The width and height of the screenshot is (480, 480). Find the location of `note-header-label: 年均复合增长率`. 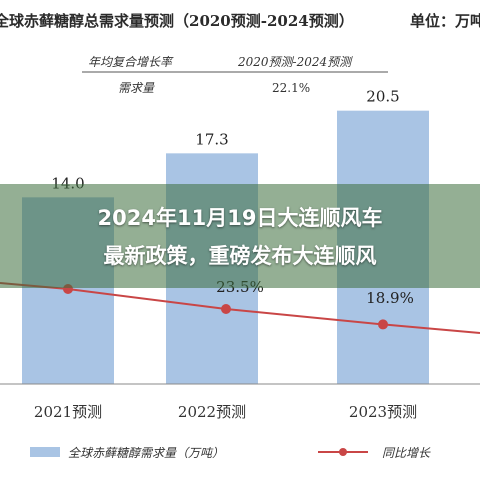

note-header-label: 年均复合增长率 is located at coordinates (131, 62).